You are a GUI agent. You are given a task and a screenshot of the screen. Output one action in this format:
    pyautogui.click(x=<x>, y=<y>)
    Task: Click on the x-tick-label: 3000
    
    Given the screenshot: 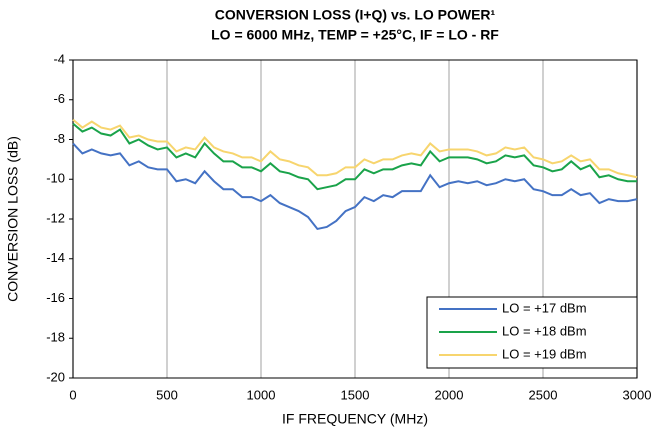 What is the action you would take?
    pyautogui.click(x=637, y=394)
    